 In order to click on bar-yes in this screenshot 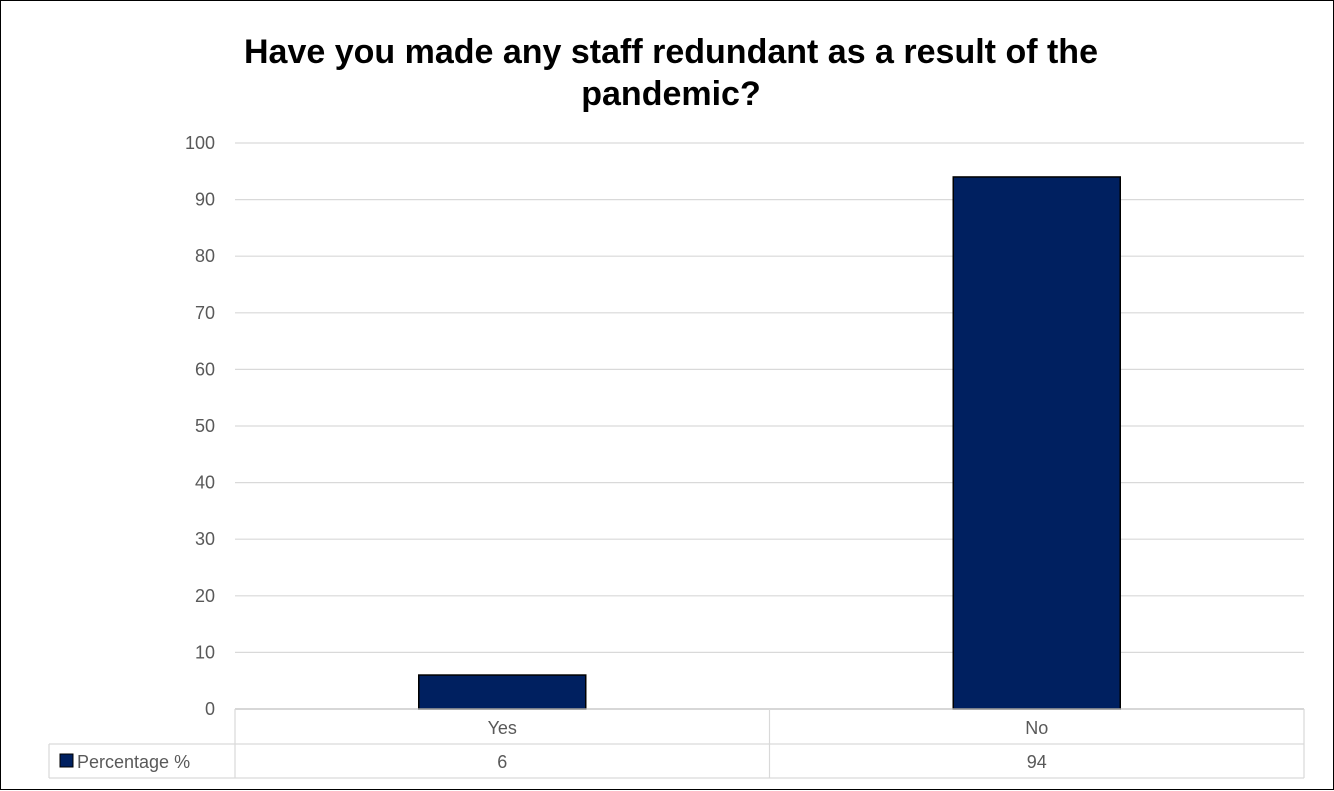, I will do `click(502, 692)`.